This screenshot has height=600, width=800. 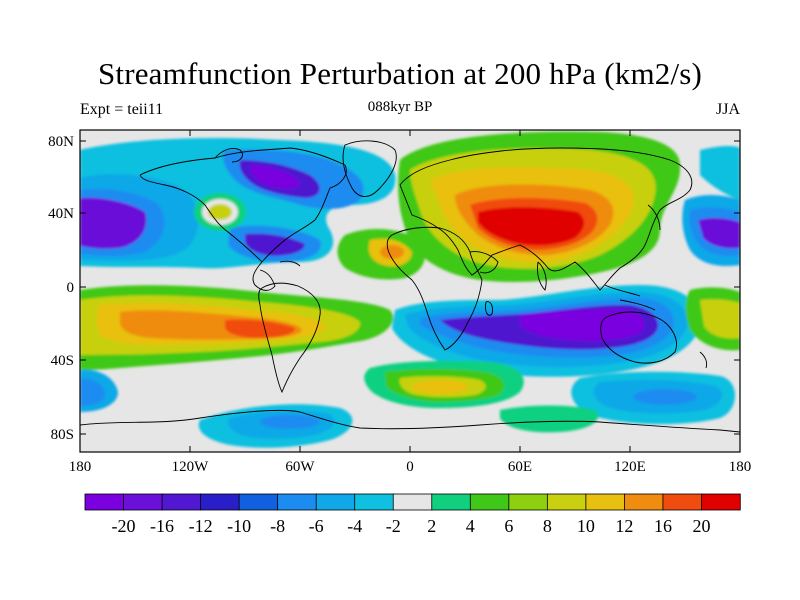 I want to click on colorbar: -20 -16 -12 -10 -8 -6 -4 -2 2 4 6 8 10 12 16 20, so click(x=412, y=514).